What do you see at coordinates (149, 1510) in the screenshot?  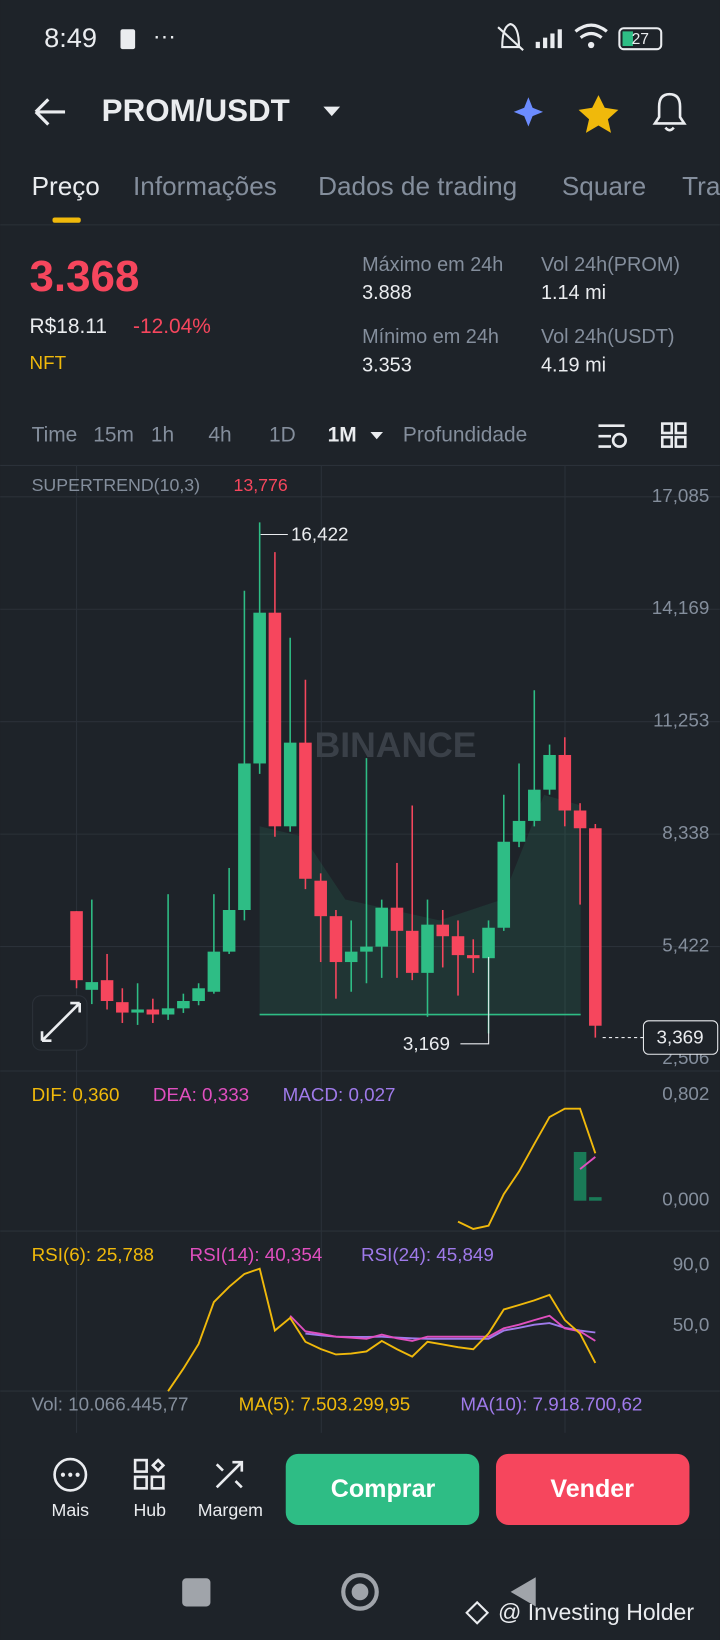 I see `nav-label: Hub` at bounding box center [149, 1510].